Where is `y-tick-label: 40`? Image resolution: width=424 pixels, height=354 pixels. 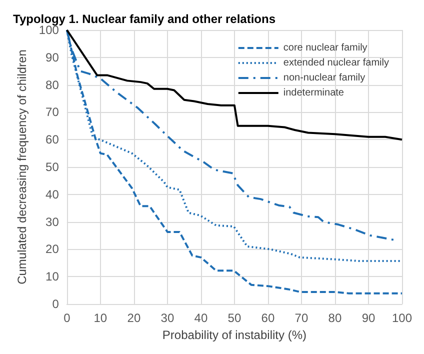 y-tick-label: 40 is located at coordinates (53, 194).